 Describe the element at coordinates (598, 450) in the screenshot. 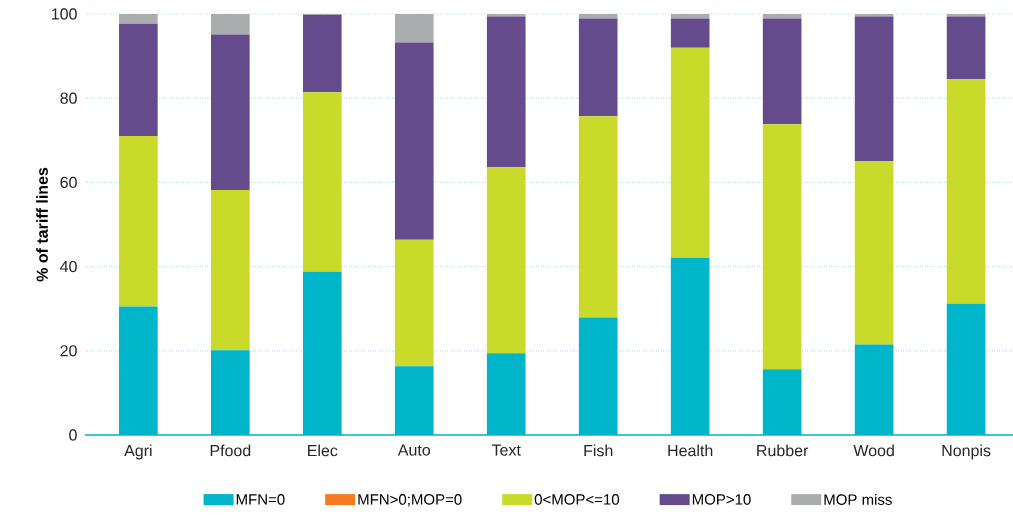

I see `x-tick-label: Fish` at that location.